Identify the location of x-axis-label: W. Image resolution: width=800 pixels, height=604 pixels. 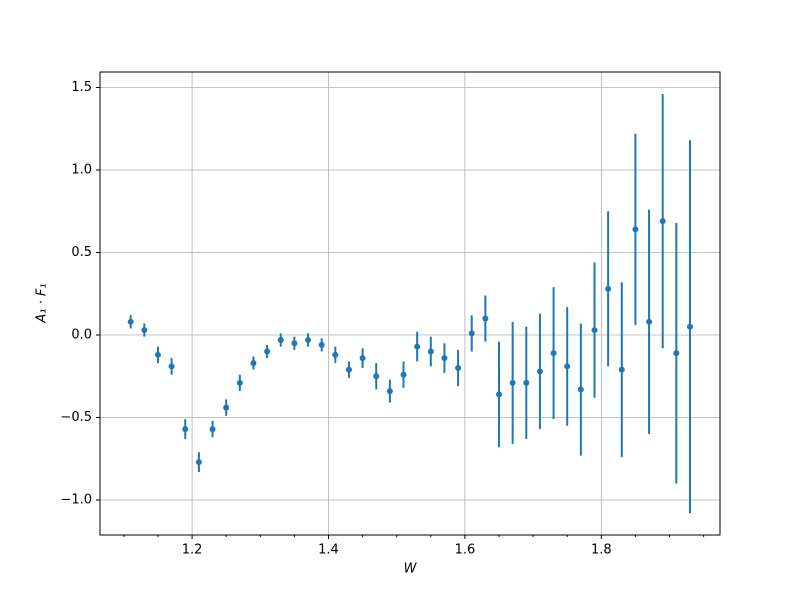
(411, 569).